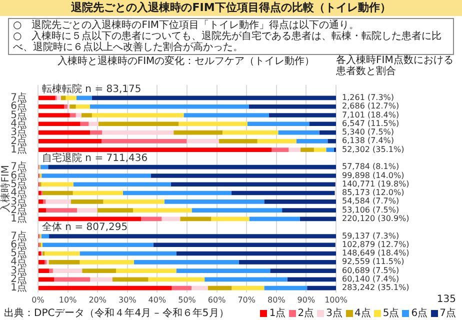 This screenshot has height=320, width=462. What do you see at coordinates (277, 313) in the screenshot?
I see `legend-label: 1点` at bounding box center [277, 313].